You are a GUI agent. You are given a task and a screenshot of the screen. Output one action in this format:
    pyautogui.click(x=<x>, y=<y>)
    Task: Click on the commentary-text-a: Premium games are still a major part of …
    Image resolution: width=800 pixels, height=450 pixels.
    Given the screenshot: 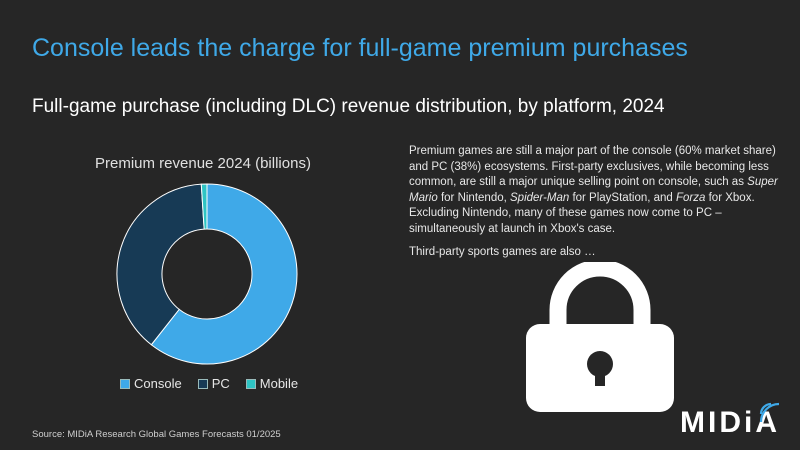 What is the action you would take?
    pyautogui.click(x=592, y=166)
    